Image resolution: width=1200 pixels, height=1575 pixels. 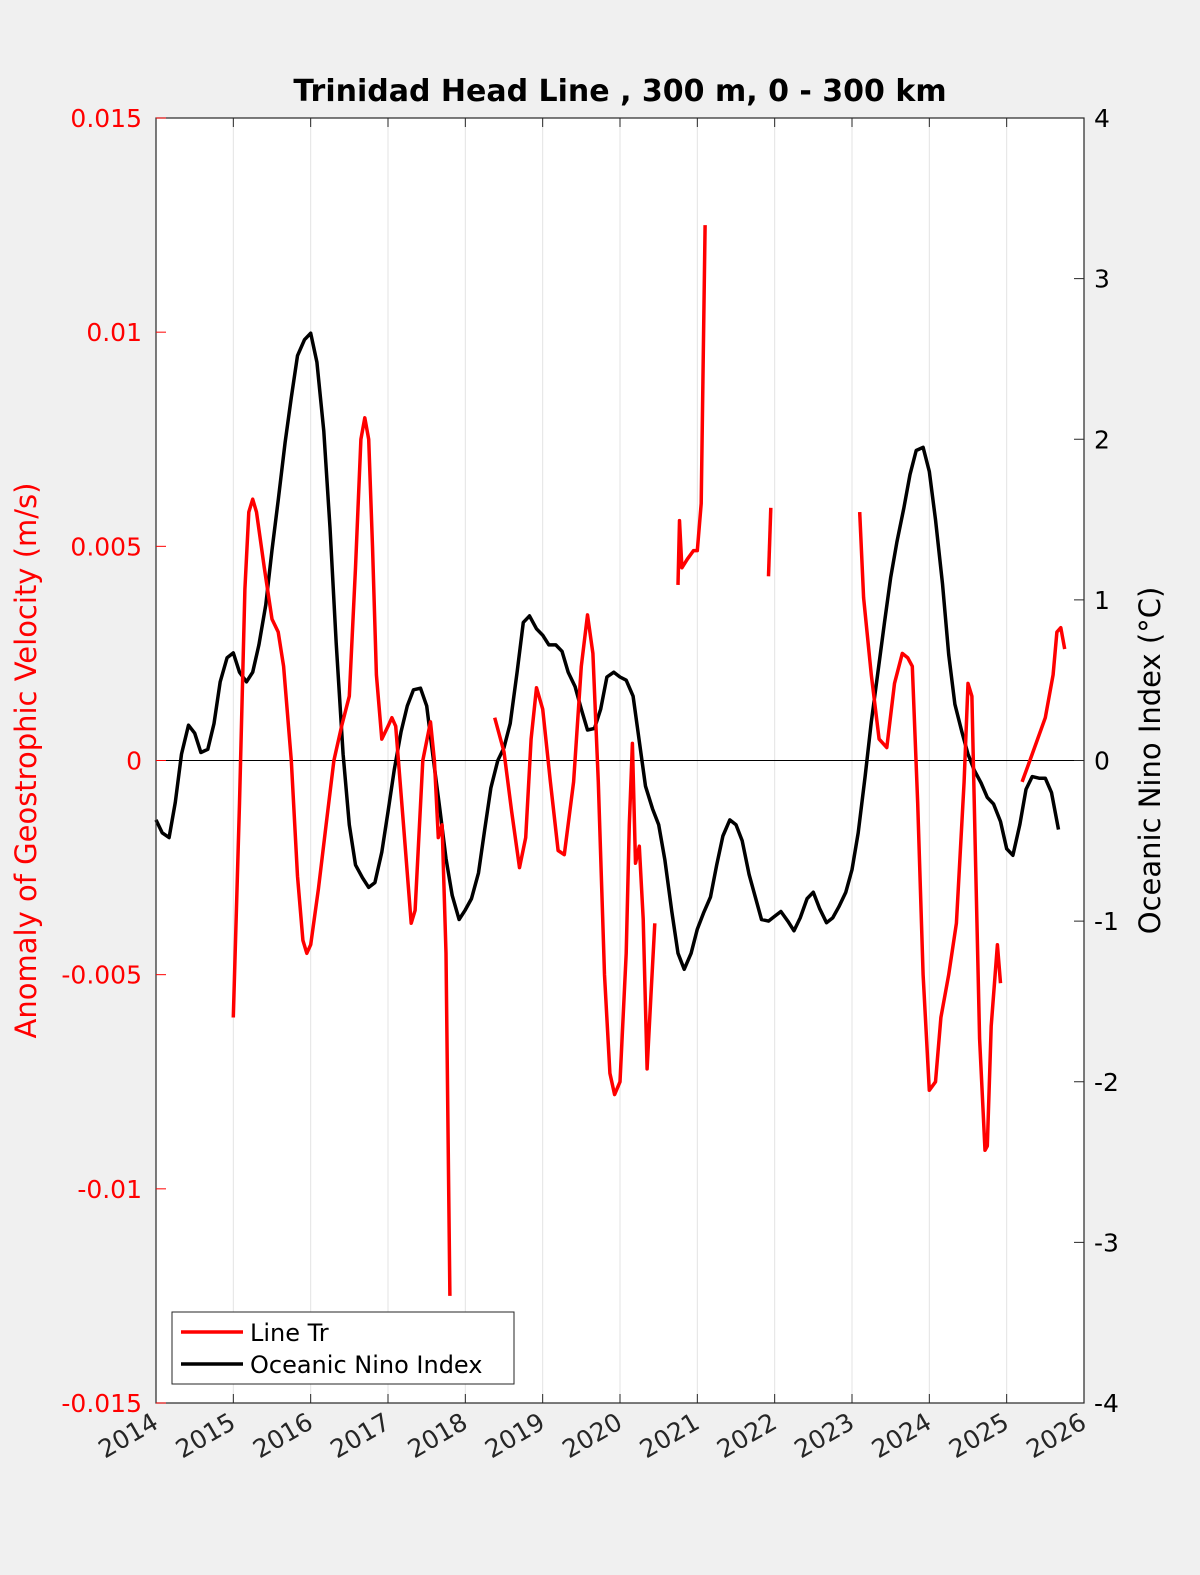 I want to click on legend-box, so click(x=343, y=1348).